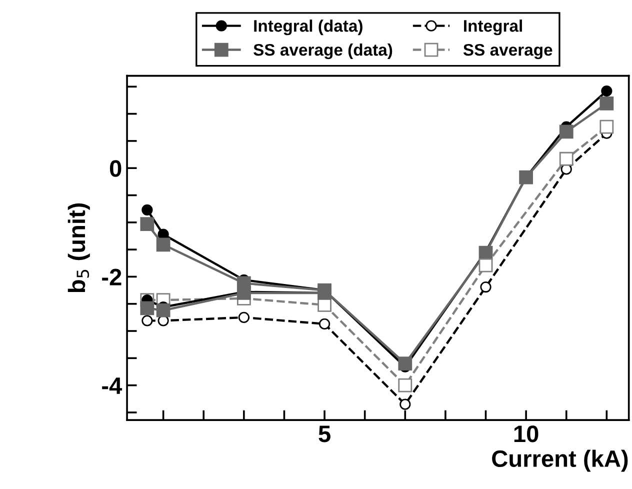  Describe the element at coordinates (526, 434) in the screenshot. I see `x-tick-label: 10` at that location.